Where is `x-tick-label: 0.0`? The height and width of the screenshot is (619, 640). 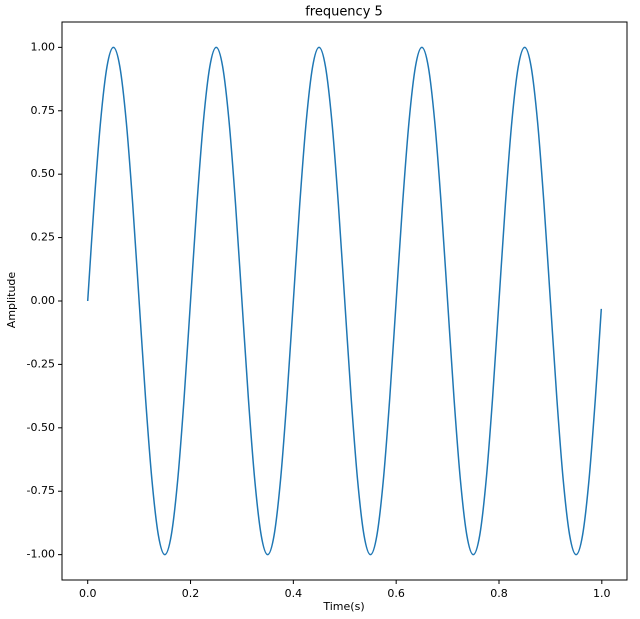 x-tick-label: 0.0 is located at coordinates (88, 593).